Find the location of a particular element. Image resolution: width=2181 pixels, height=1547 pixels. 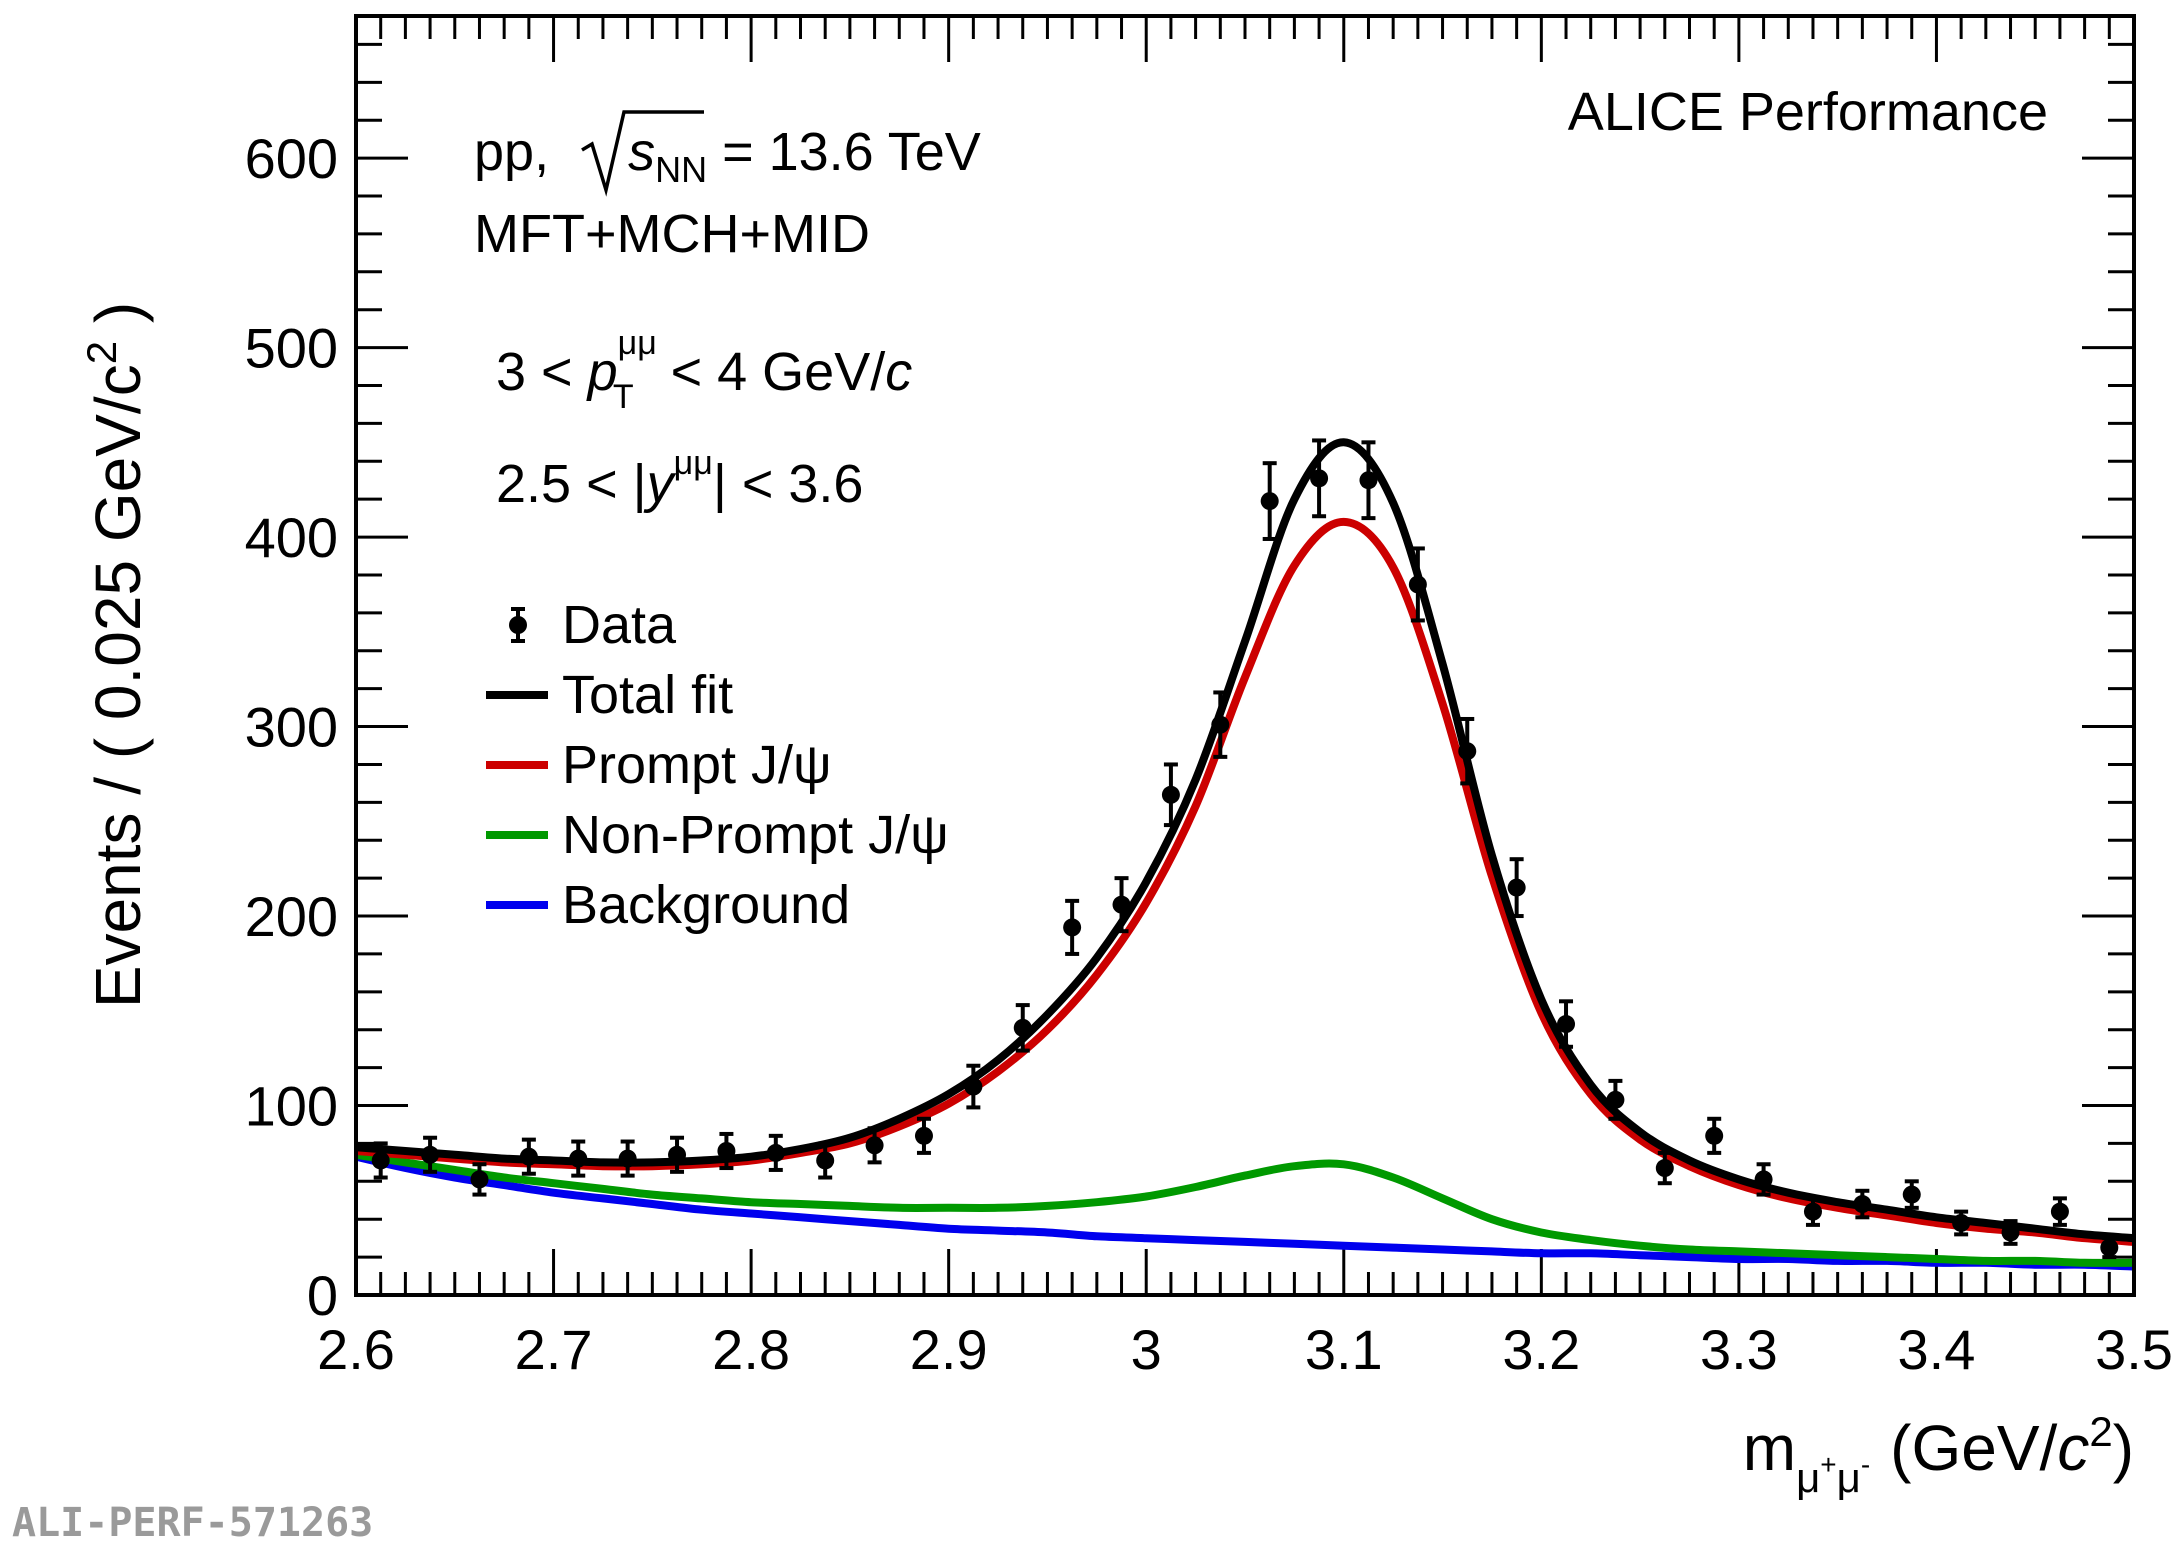

y-tick-label: 100 is located at coordinates (291, 1106).